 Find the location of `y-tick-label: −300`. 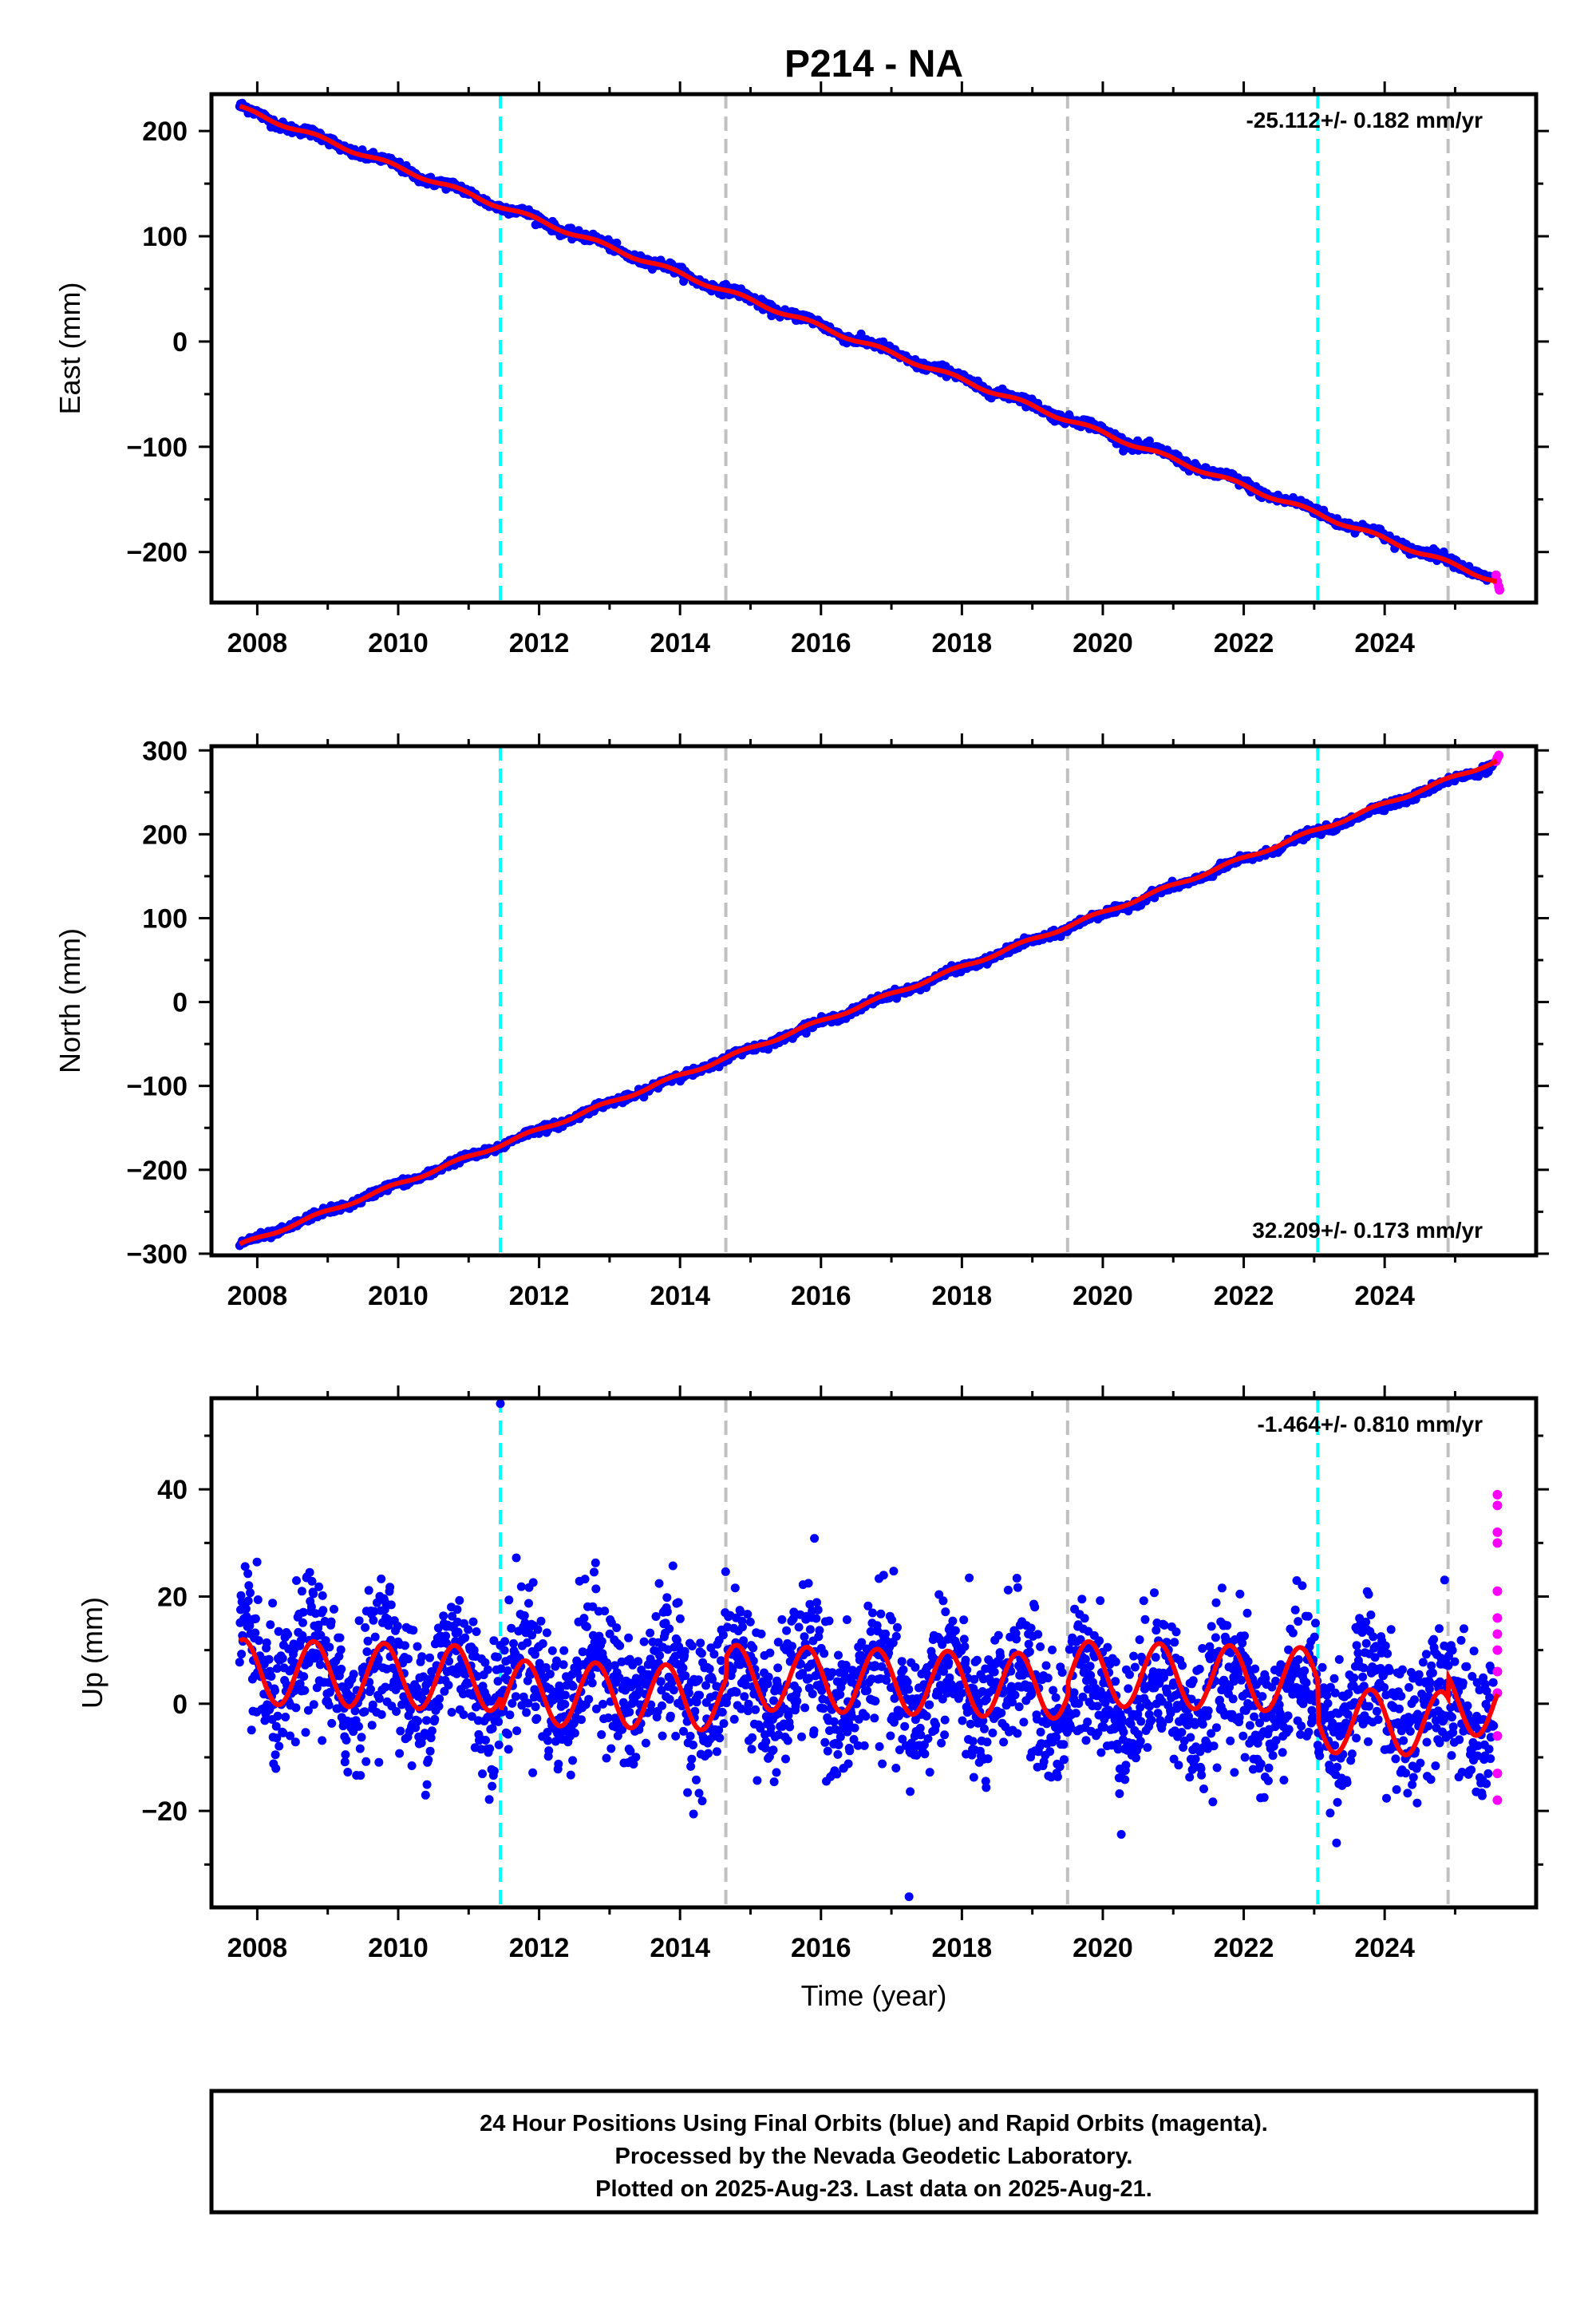

y-tick-label: −300 is located at coordinates (157, 1254).